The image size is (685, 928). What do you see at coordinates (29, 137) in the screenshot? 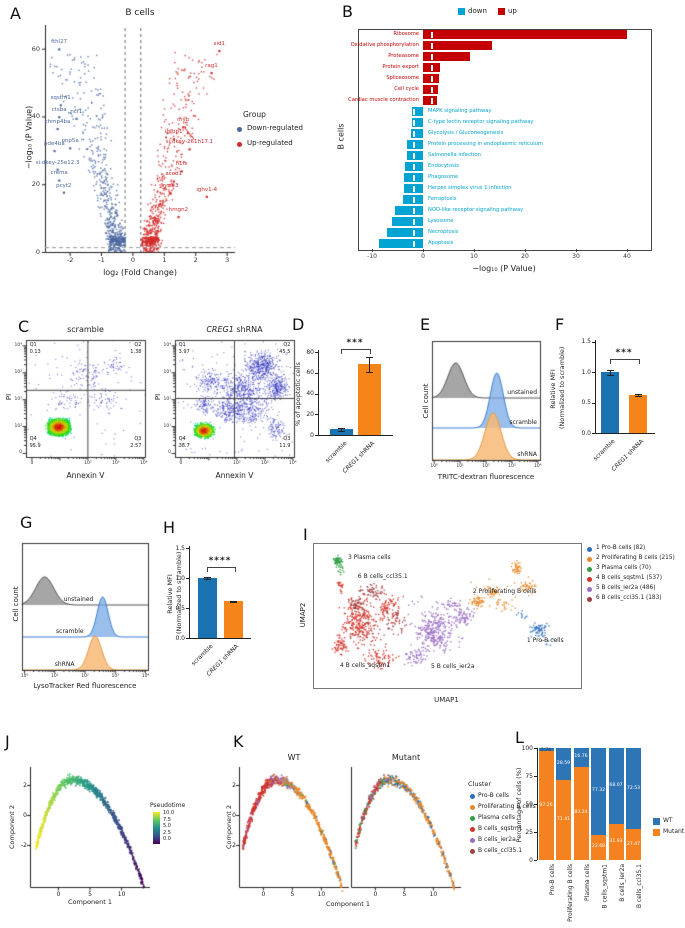
I see `volcano-y-axis-label: −log₁₀ (P Value)` at bounding box center [29, 137].